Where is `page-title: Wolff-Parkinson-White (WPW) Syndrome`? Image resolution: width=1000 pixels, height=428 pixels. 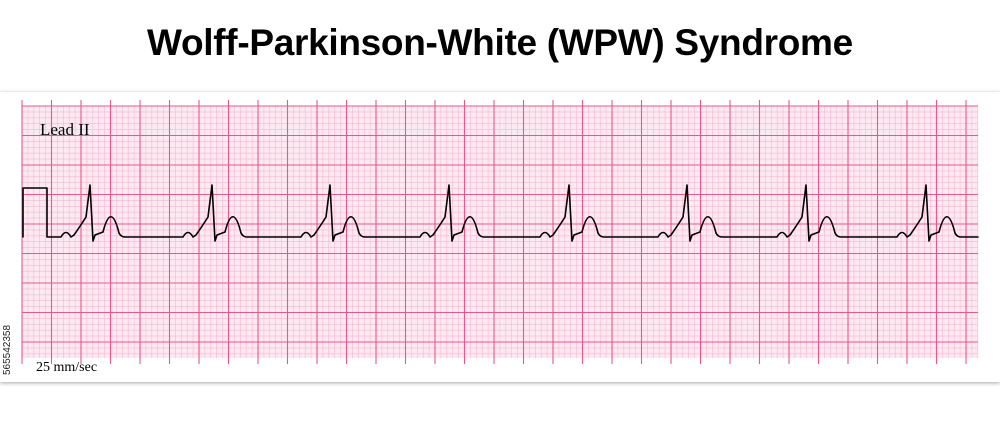
page-title: Wolff-Parkinson-White (WPW) Syndrome is located at coordinates (500, 42).